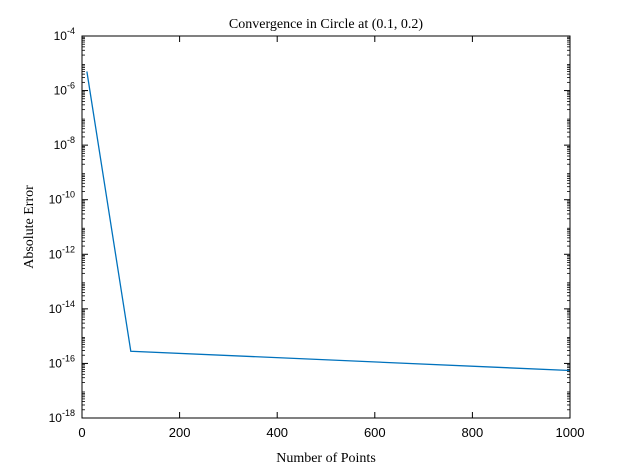 This screenshot has height=473, width=630. Describe the element at coordinates (570, 432) in the screenshot. I see `x-tick-label: 1000` at that location.